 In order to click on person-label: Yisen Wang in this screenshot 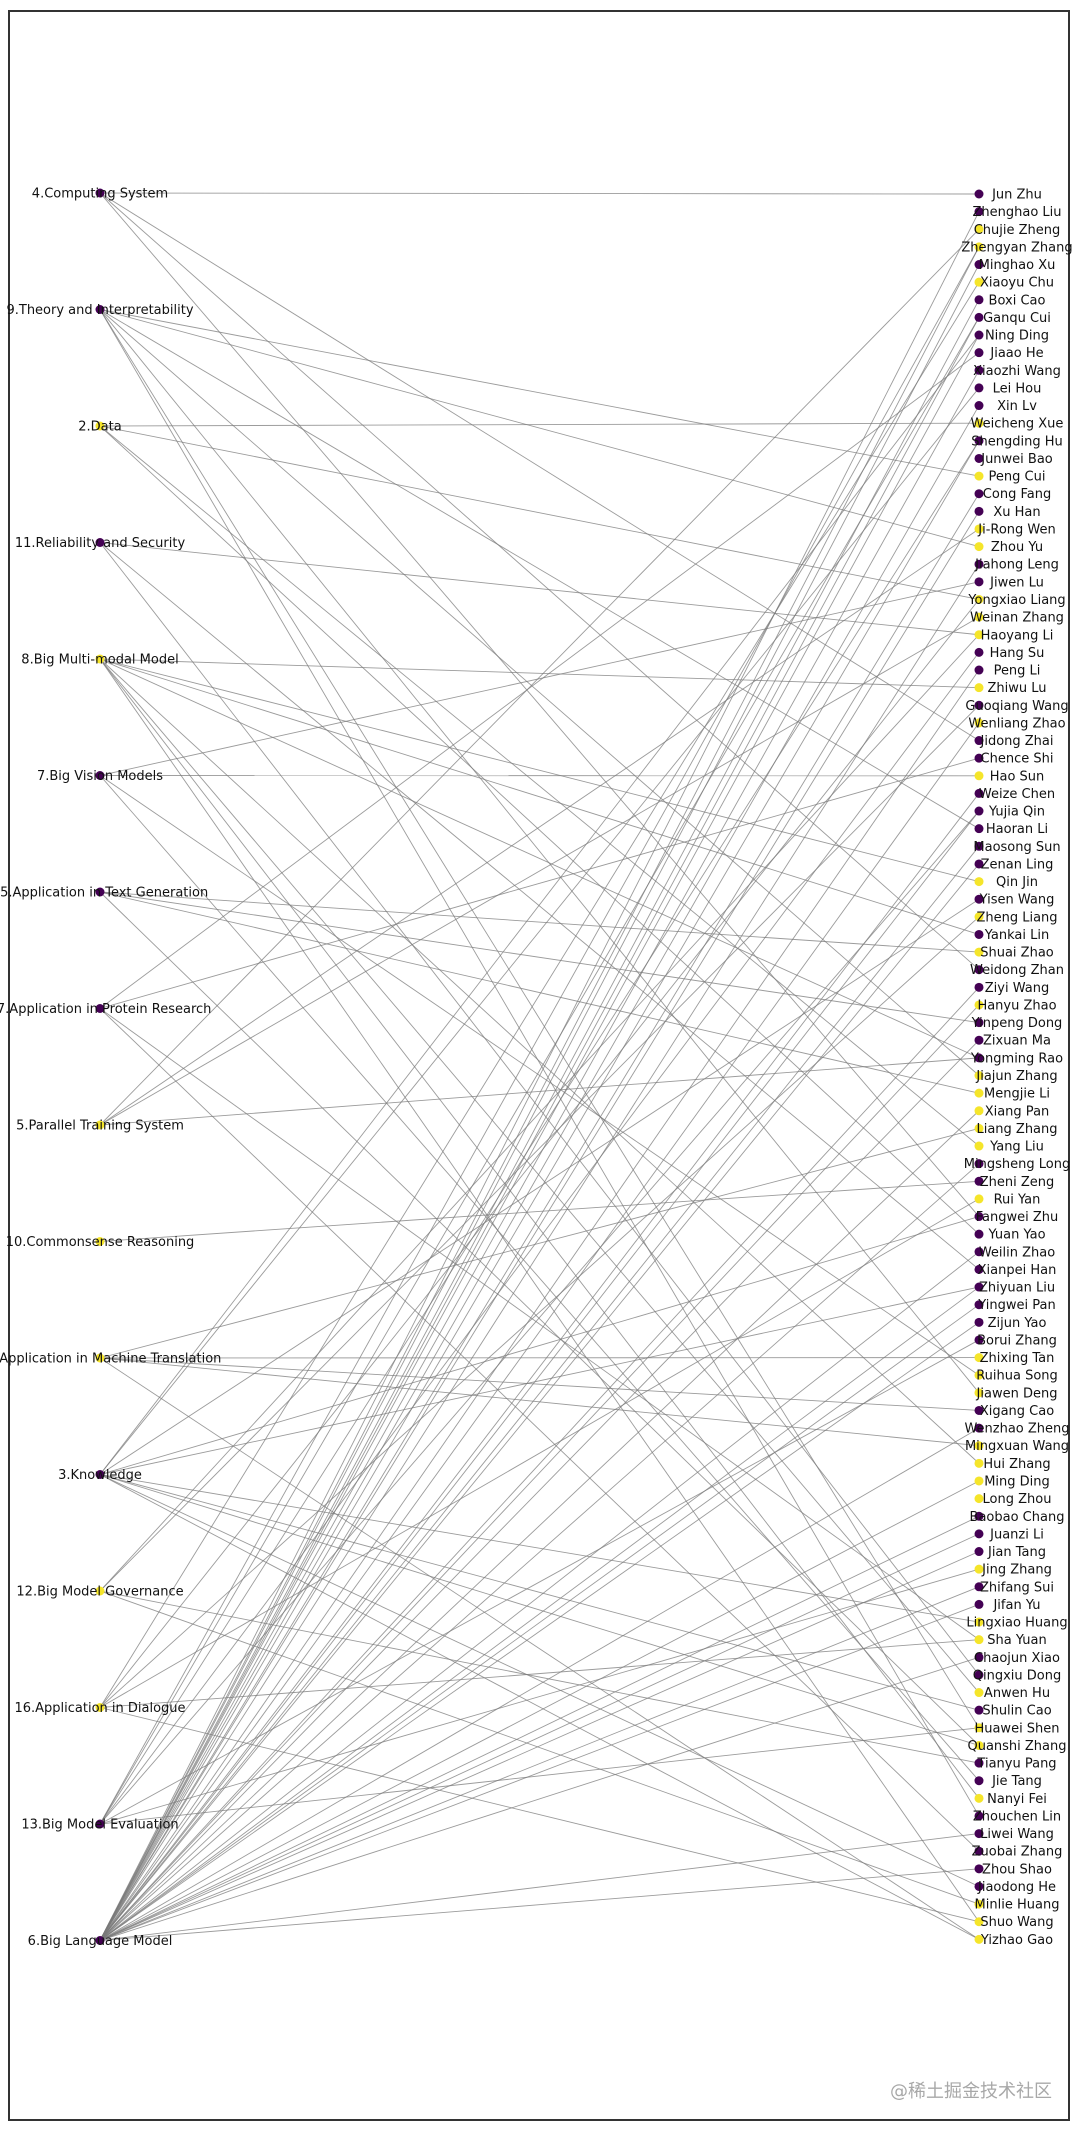, I will do `click(1017, 900)`.